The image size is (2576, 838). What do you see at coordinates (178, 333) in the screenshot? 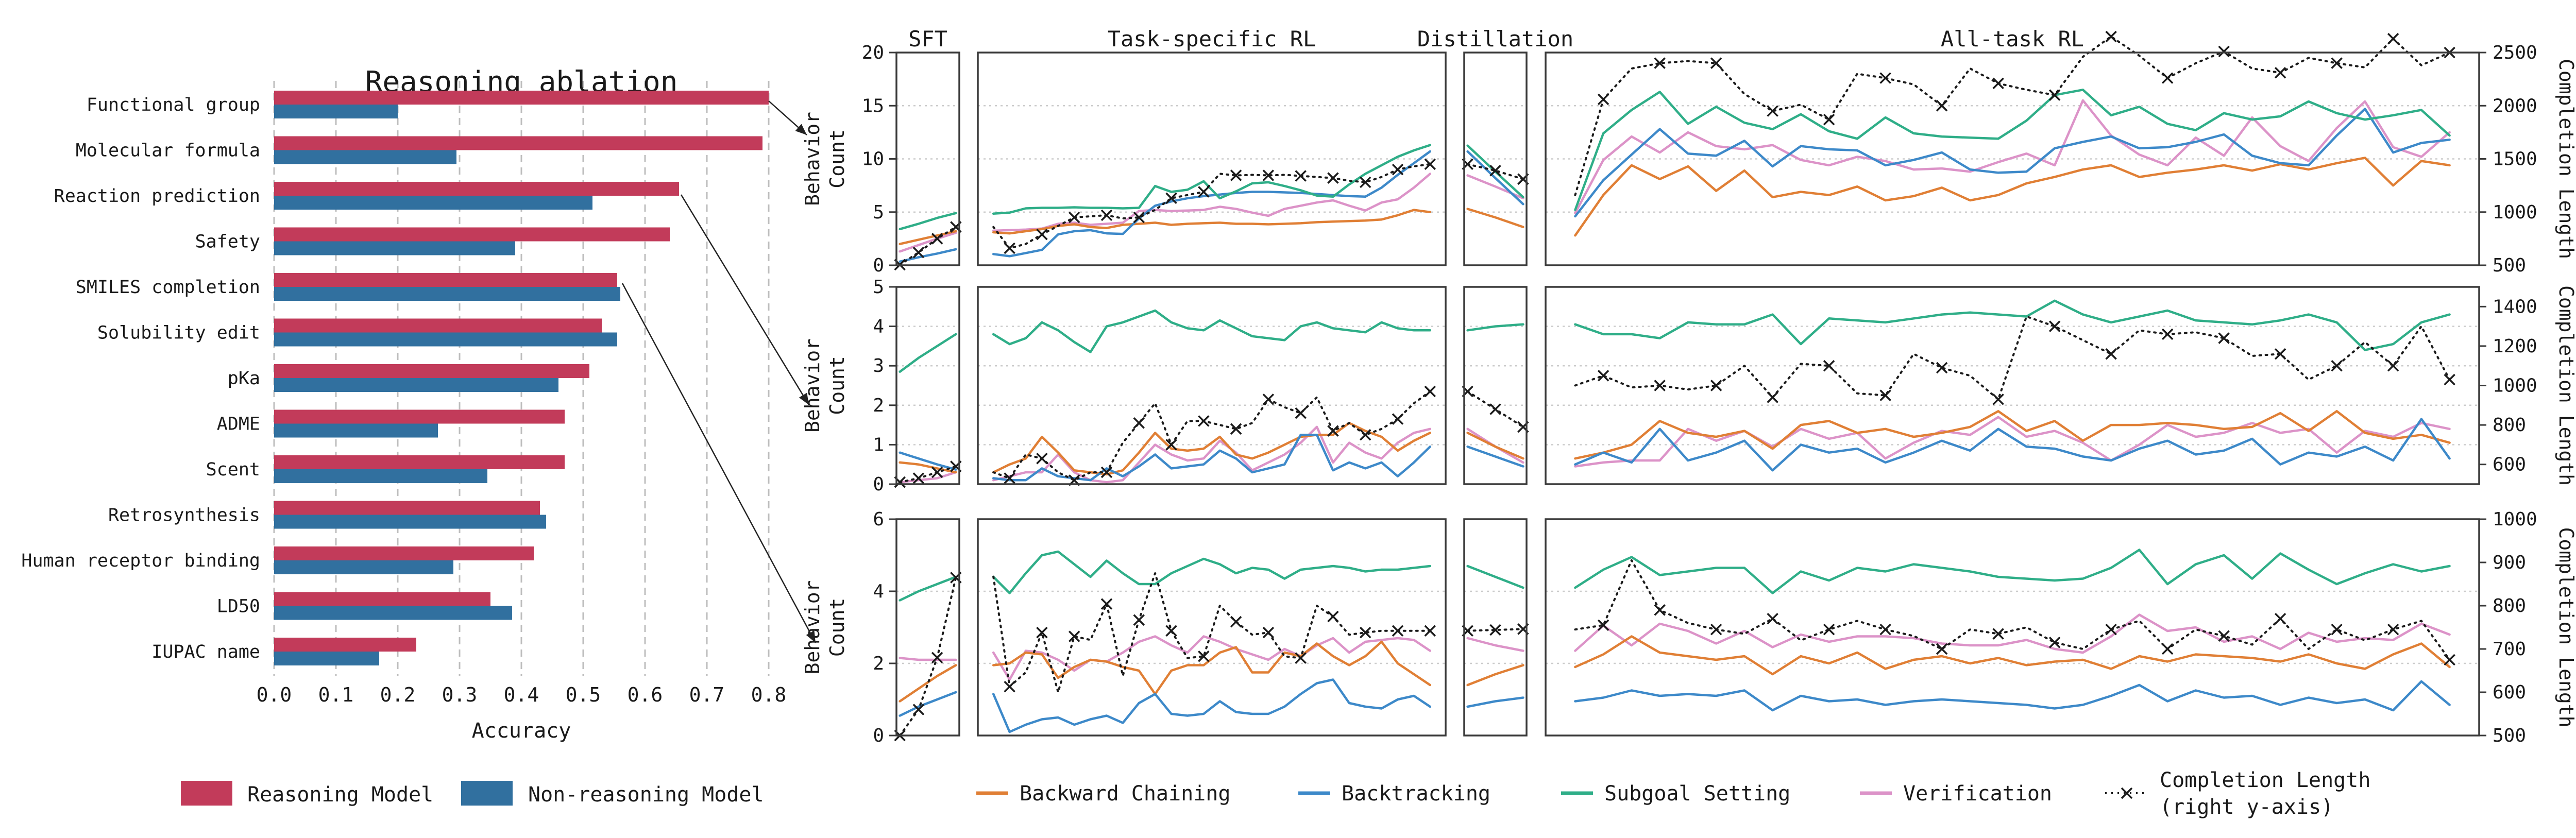
I see `bar-category-label: Solubility edit` at bounding box center [178, 333].